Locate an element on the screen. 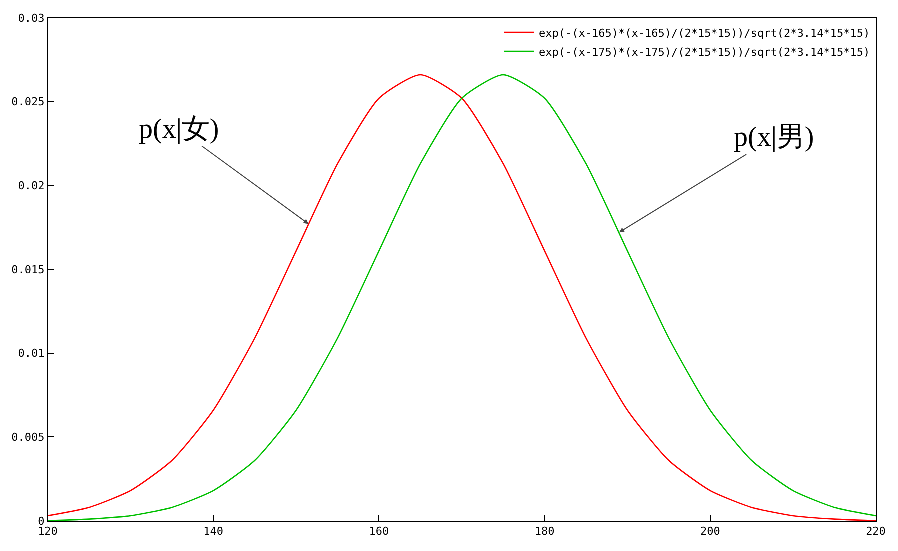 This screenshot has height=551, width=898. x-tick-label: 160 is located at coordinates (379, 531).